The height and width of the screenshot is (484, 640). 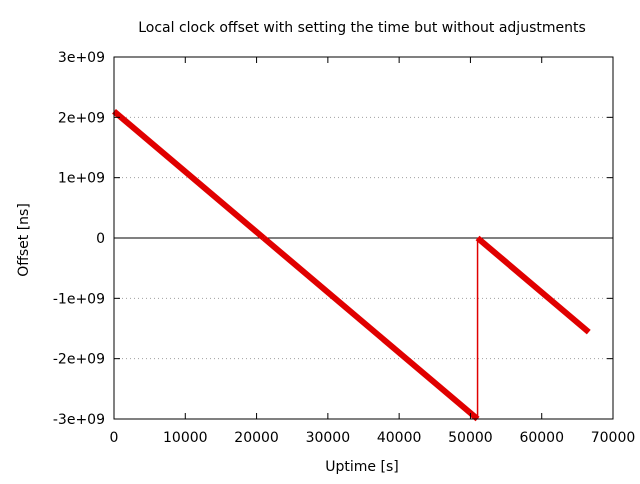 What do you see at coordinates (470, 438) in the screenshot?
I see `x-tick-label: 50000` at bounding box center [470, 438].